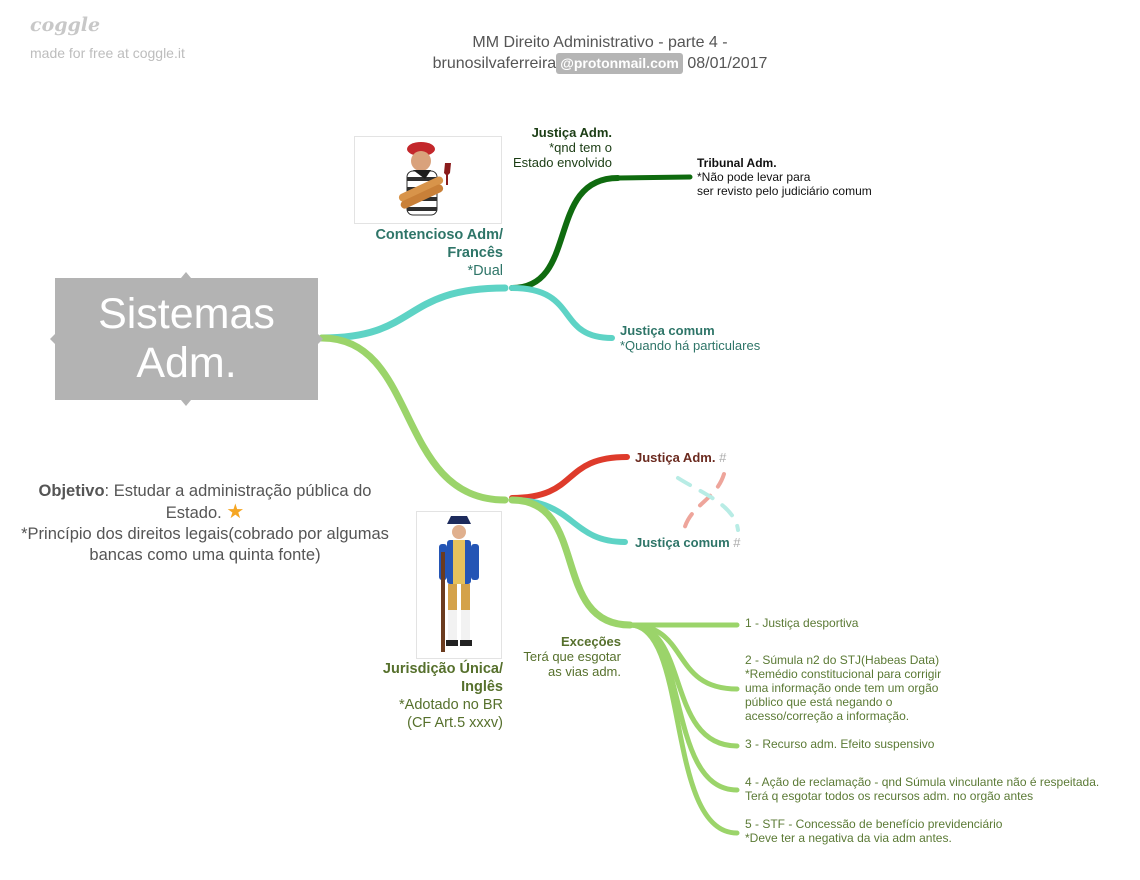  Describe the element at coordinates (737, 163) in the screenshot. I see `node-tribunal-title: Tribunal Adm.` at that location.